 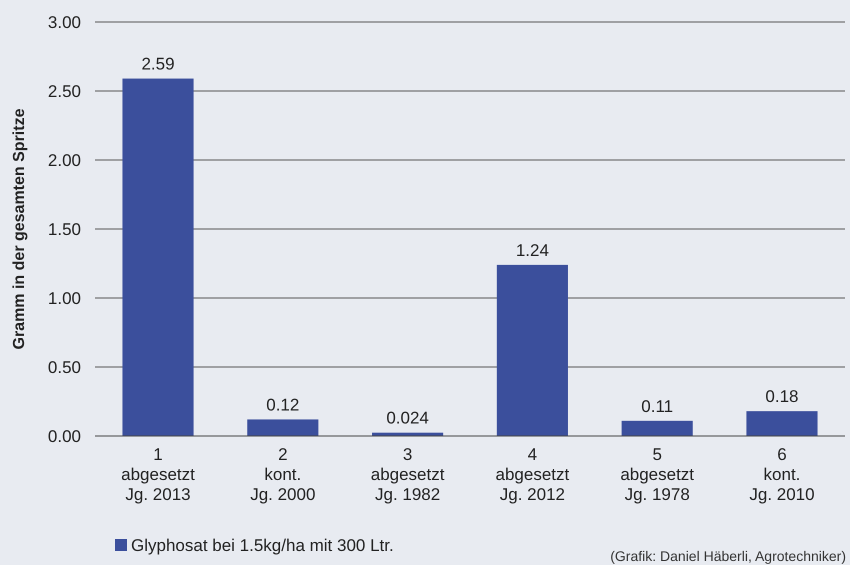 What do you see at coordinates (64, 298) in the screenshot?
I see `y-tick-label: 1.00` at bounding box center [64, 298].